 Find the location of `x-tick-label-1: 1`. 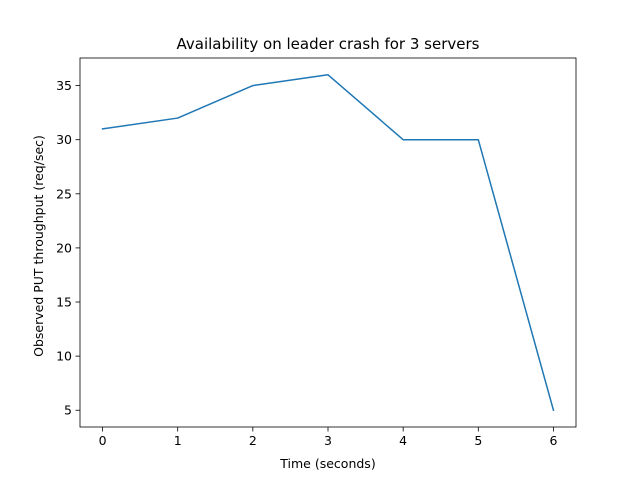

x-tick-label-1: 1 is located at coordinates (178, 440).